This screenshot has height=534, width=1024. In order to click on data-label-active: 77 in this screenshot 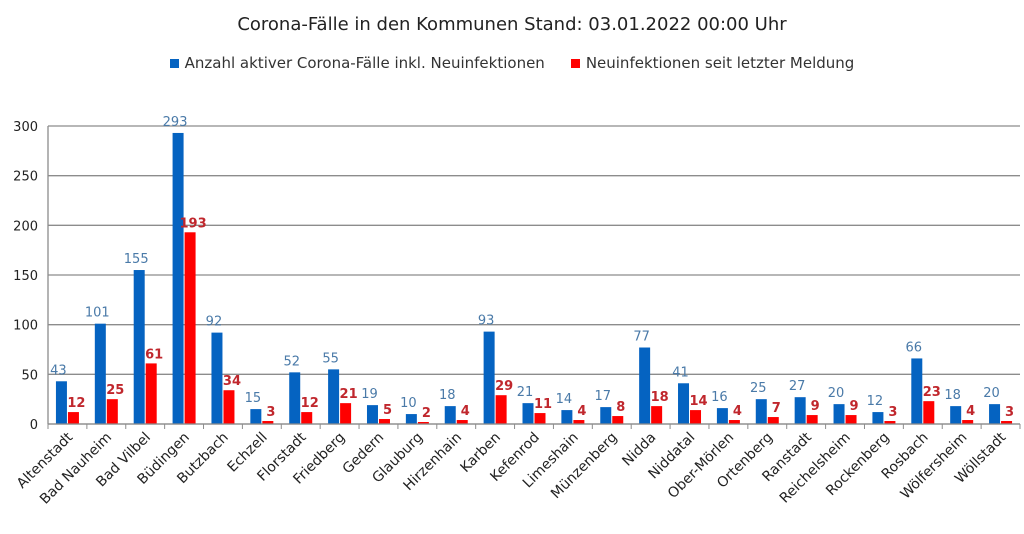, I will do `click(641, 337)`.